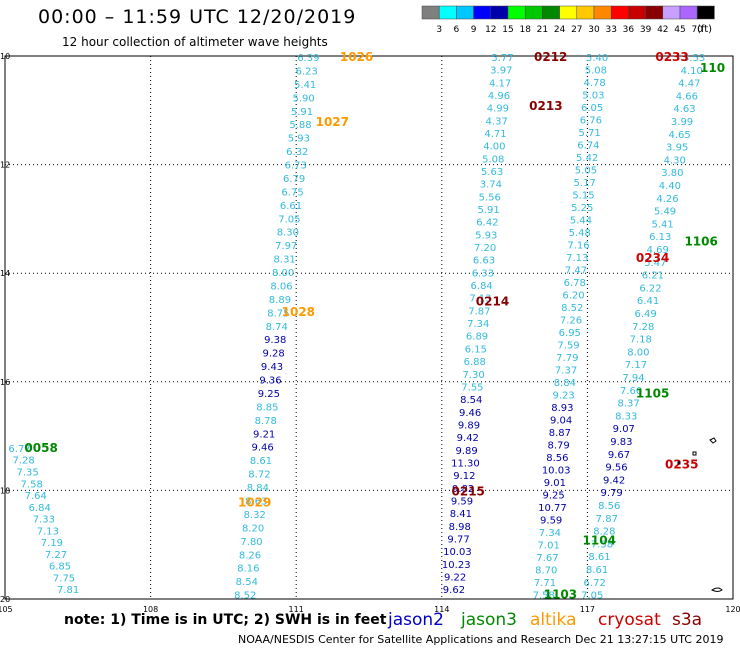 The width and height of the screenshot is (740, 650). What do you see at coordinates (568, 346) in the screenshot?
I see `wave-height-value: 7.59` at bounding box center [568, 346].